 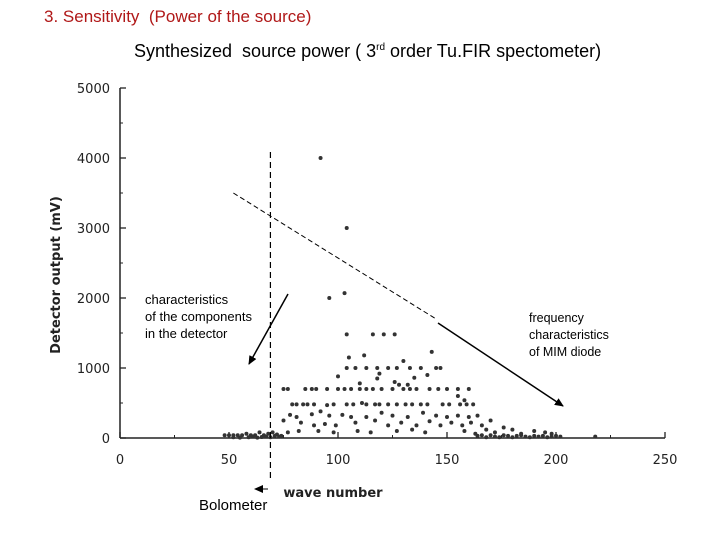 What do you see at coordinates (93, 229) in the screenshot?
I see `y-tick-label: 3000` at bounding box center [93, 229].